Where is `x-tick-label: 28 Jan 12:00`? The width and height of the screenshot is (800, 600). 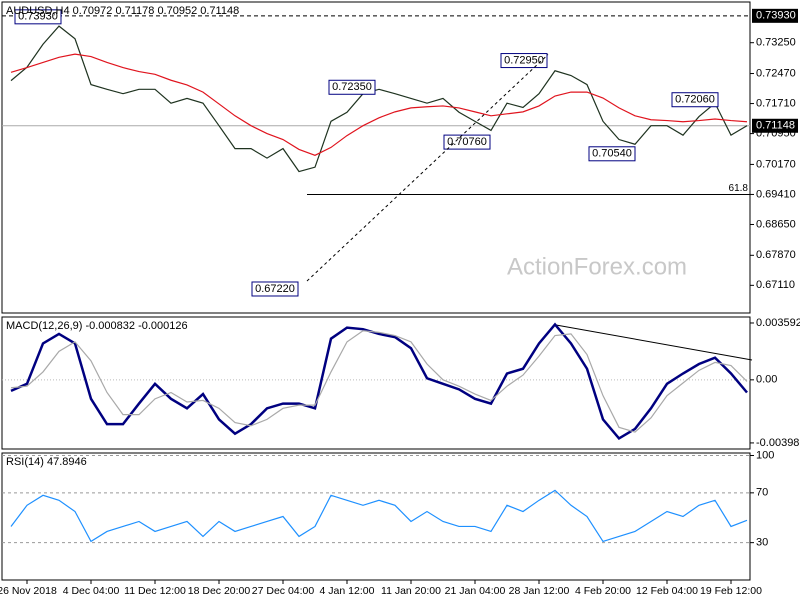
x-tick-label: 28 Jan 12:00 is located at coordinates (539, 591).